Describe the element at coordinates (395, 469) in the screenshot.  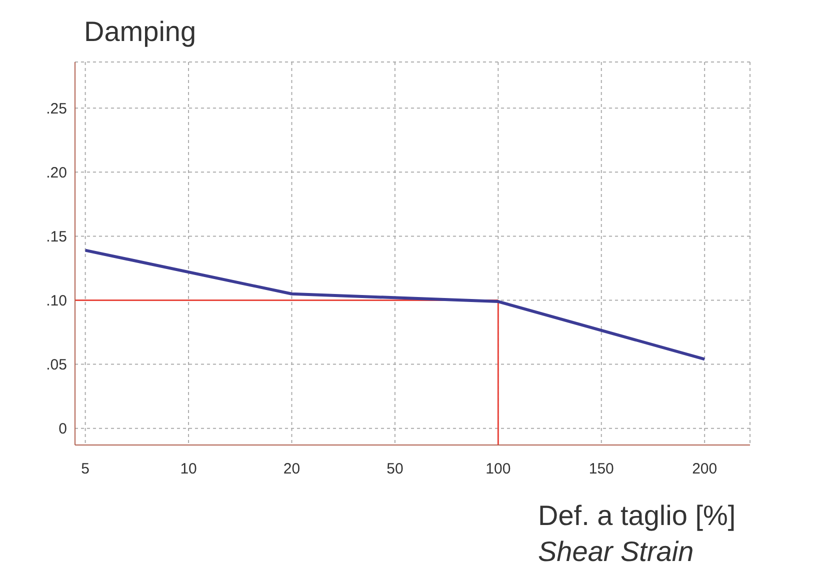
I see `x-tick-label: 50` at that location.